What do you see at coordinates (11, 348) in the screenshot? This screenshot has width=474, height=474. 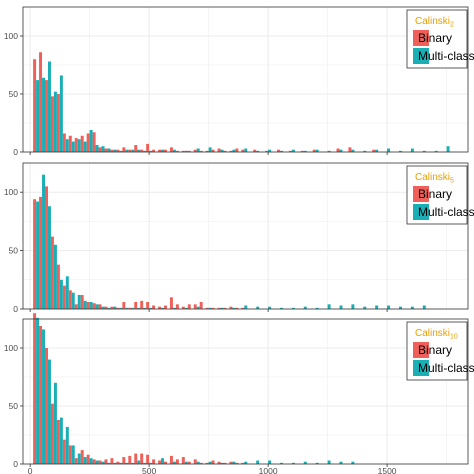 I see `y-tick-label: 100` at bounding box center [11, 348].